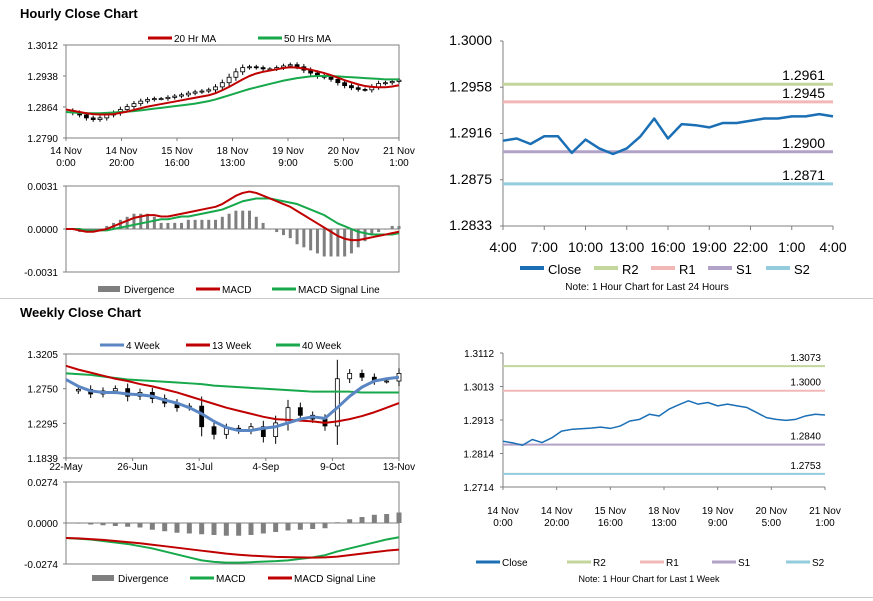 This screenshot has width=873, height=601. I want to click on weekly-pivot-x-tick: 19 Nov, so click(718, 511).